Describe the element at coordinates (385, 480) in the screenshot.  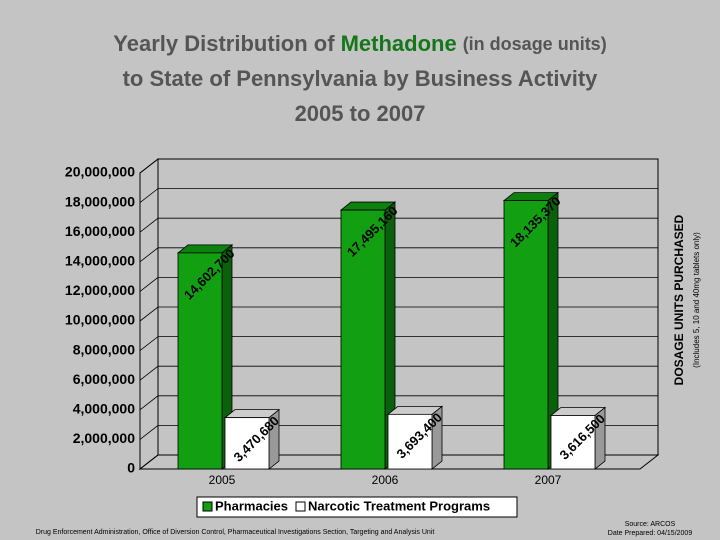
I see `x-tick-label: 2006` at that location.